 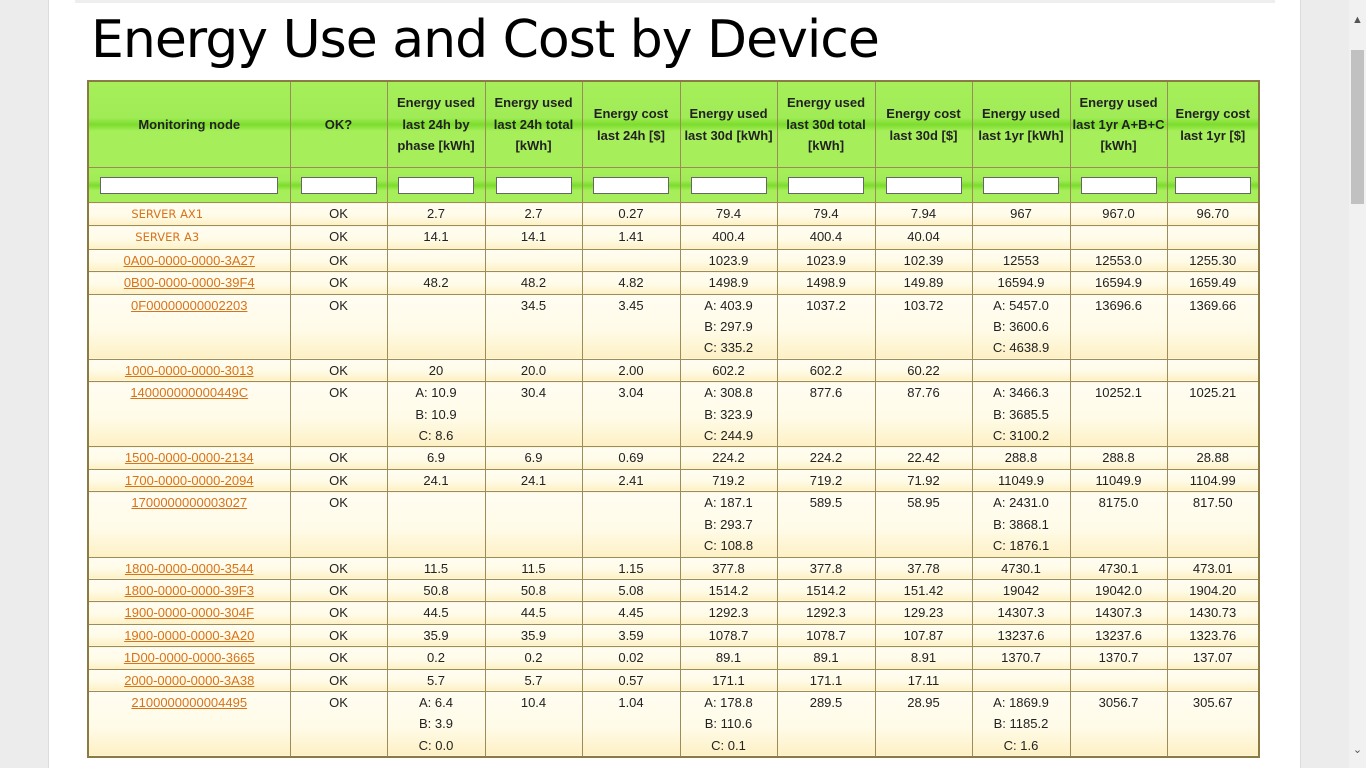 I want to click on column-header: Energy used last 24h total [kWh], so click(x=533, y=124).